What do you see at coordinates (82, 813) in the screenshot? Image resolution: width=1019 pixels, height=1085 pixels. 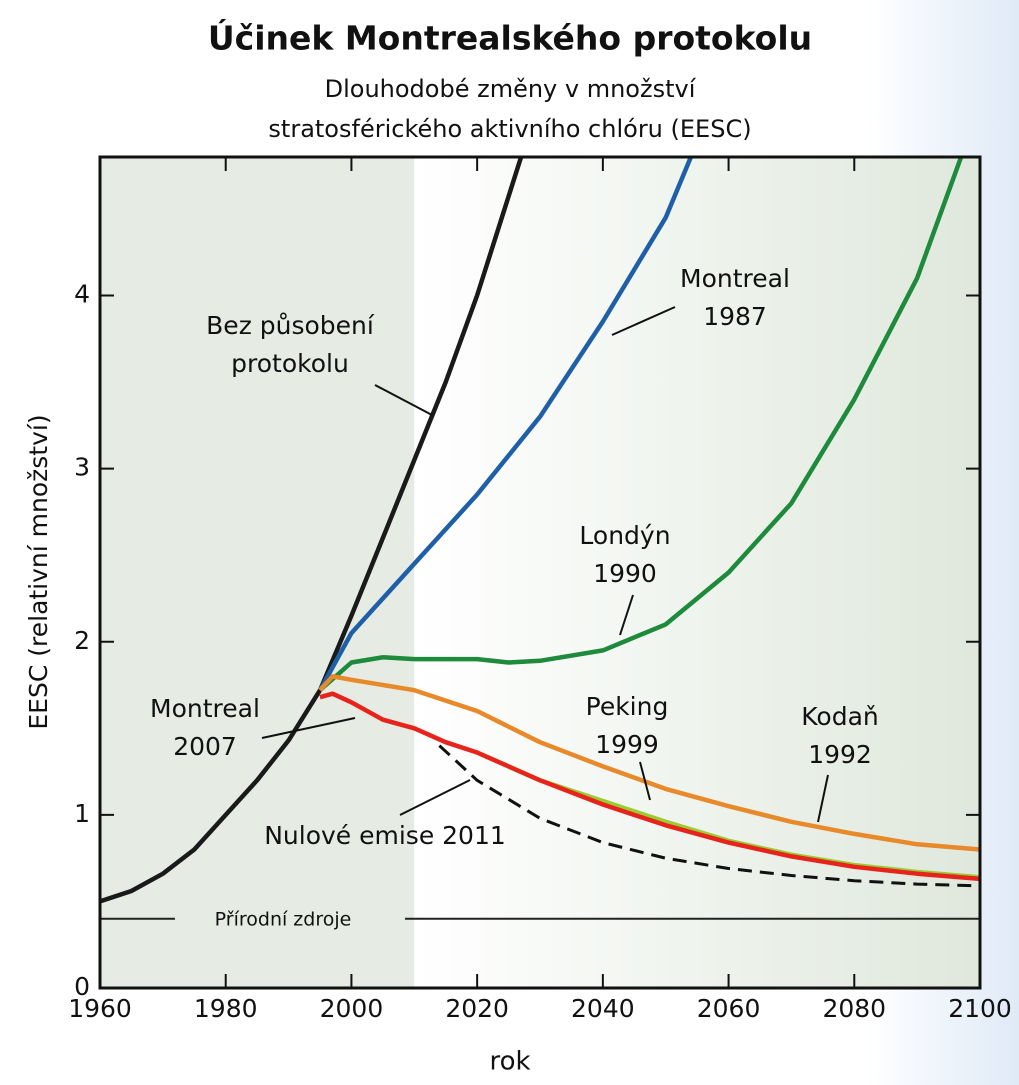 I see `y-tick-label: 1` at bounding box center [82, 813].